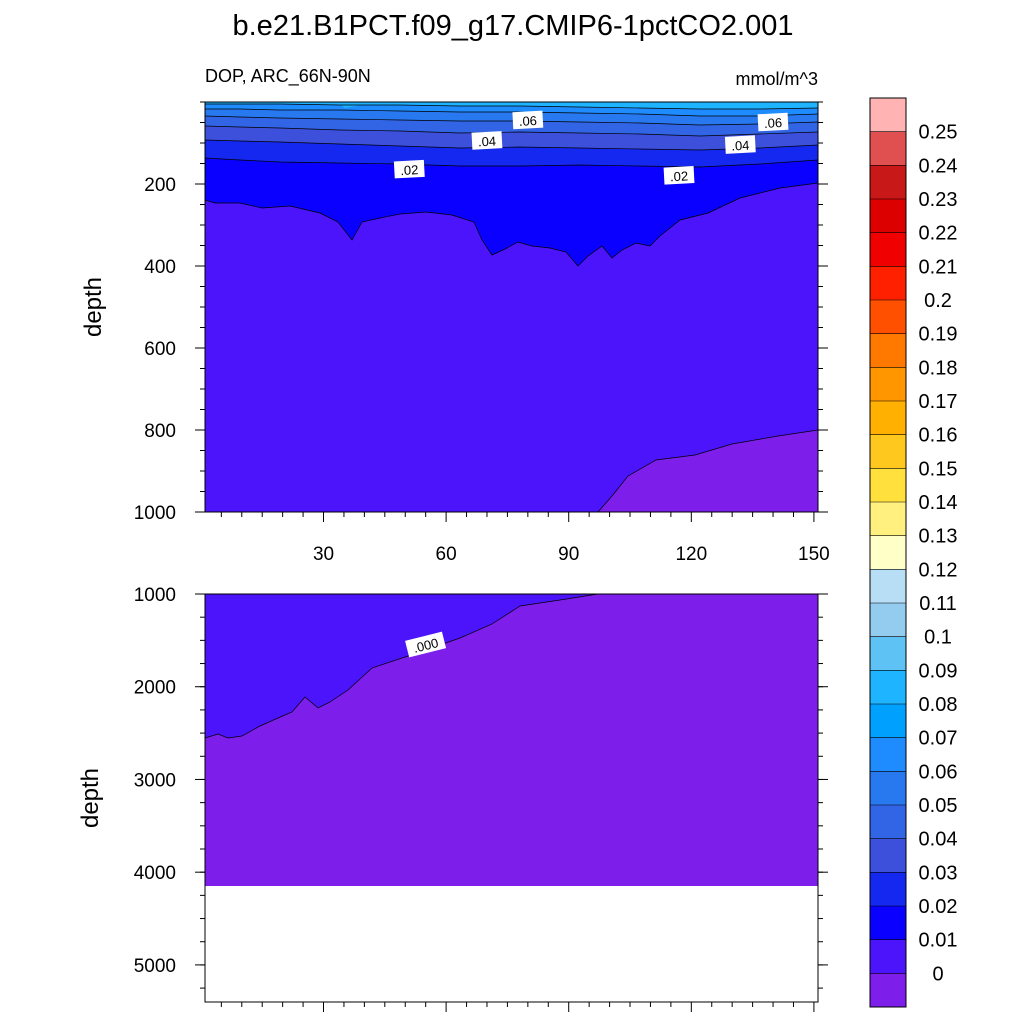 The width and height of the screenshot is (1024, 1024). I want to click on colorbar-label: 0.02, so click(938, 907).